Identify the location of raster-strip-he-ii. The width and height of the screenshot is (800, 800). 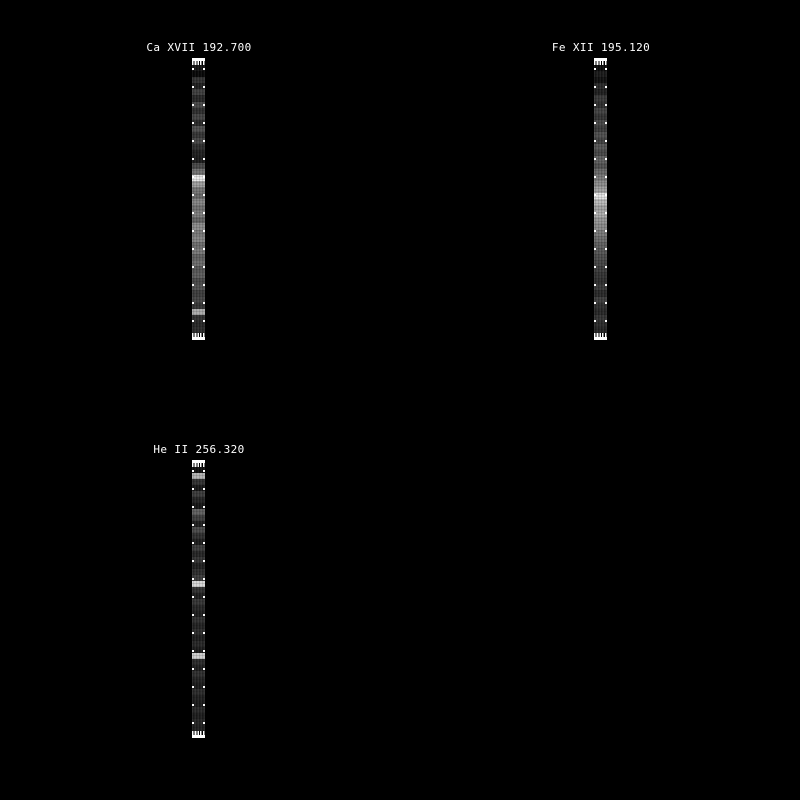
(198, 599).